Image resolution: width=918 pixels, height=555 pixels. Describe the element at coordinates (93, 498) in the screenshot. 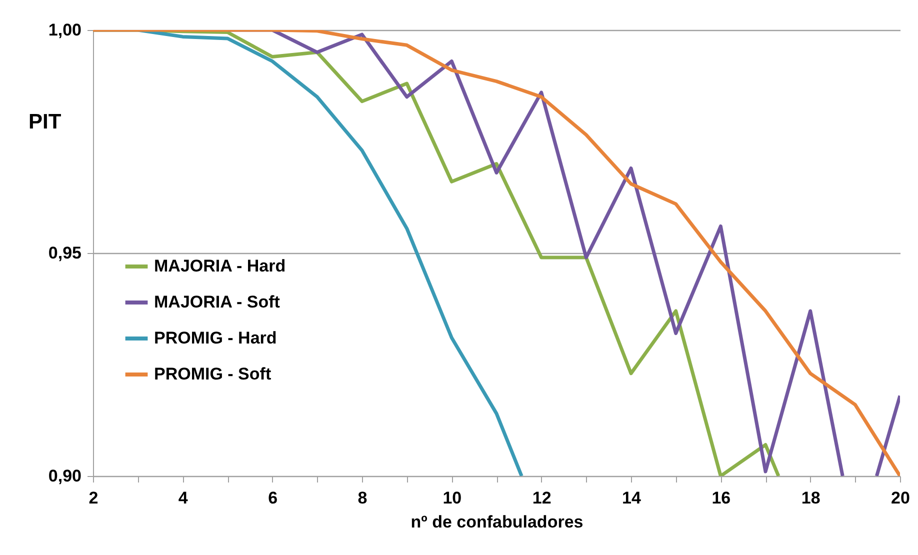

I see `x-tick-label: 2` at that location.